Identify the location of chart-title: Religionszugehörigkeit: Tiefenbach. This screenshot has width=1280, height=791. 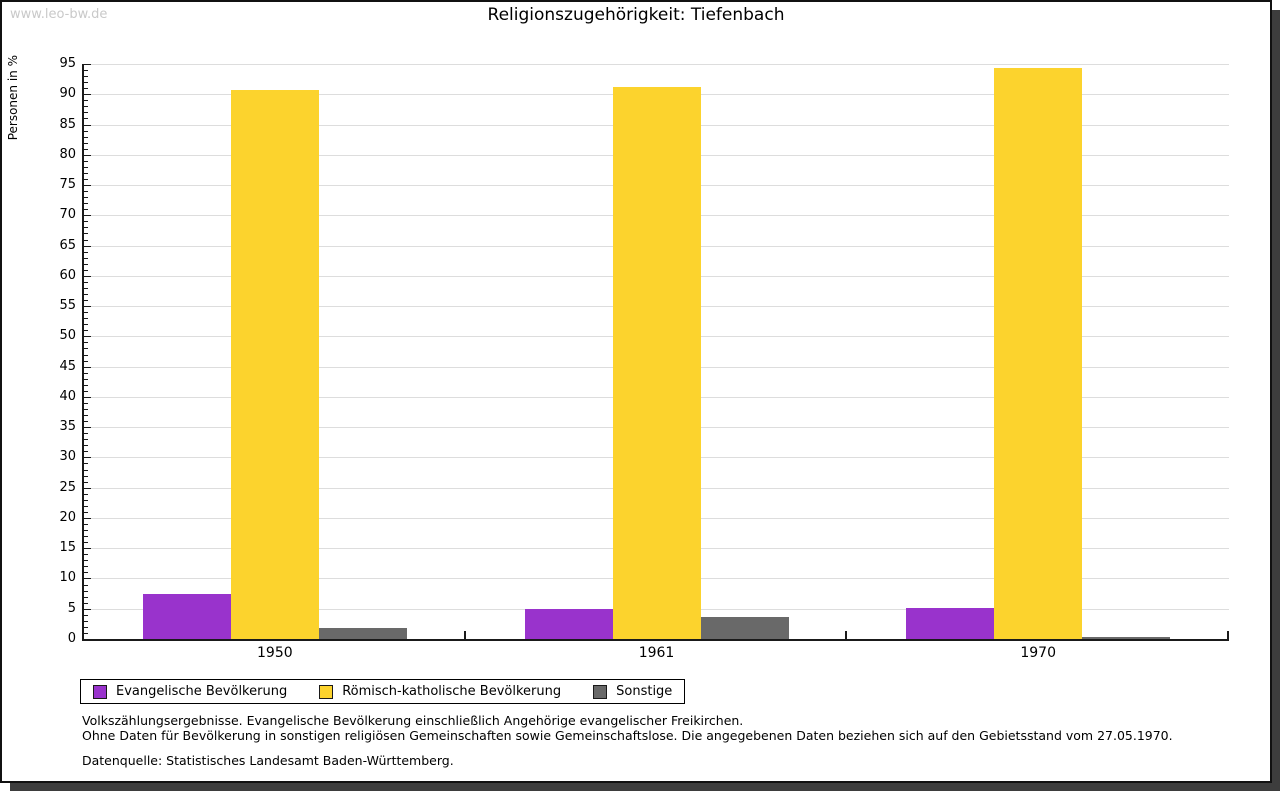
(636, 15).